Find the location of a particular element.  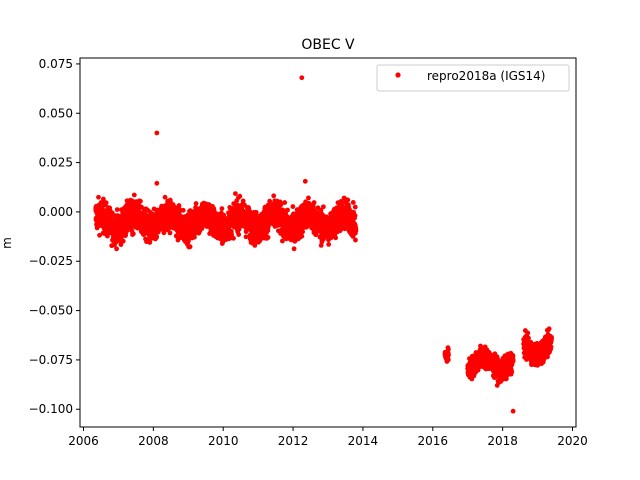

legend: repro2018a (IGS14) is located at coordinates (473, 78).